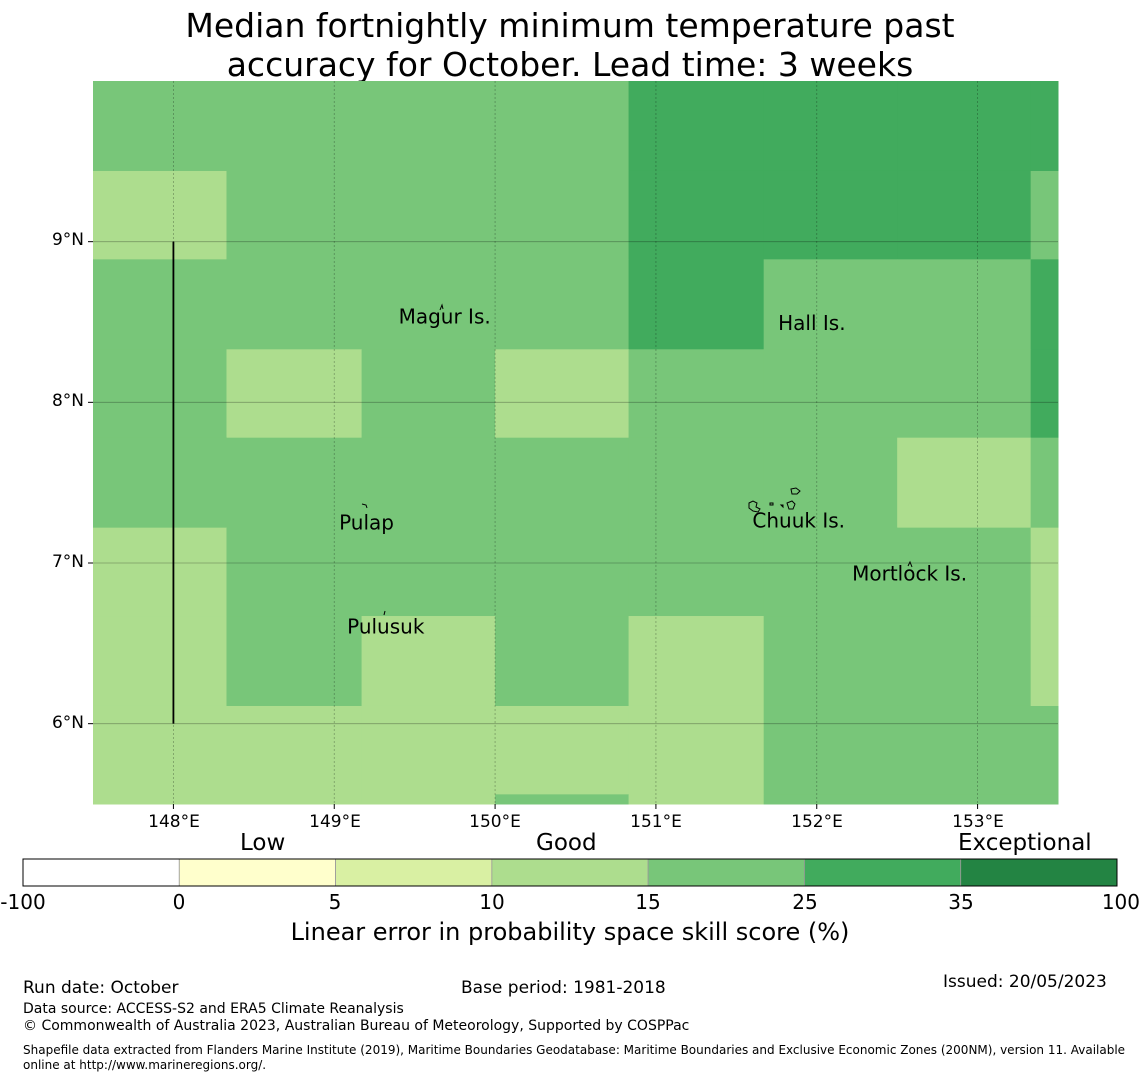 Image resolution: width=1140 pixels, height=1080 pixels. What do you see at coordinates (811, 323) in the screenshot?
I see `island-label: Hall Is.` at bounding box center [811, 323].